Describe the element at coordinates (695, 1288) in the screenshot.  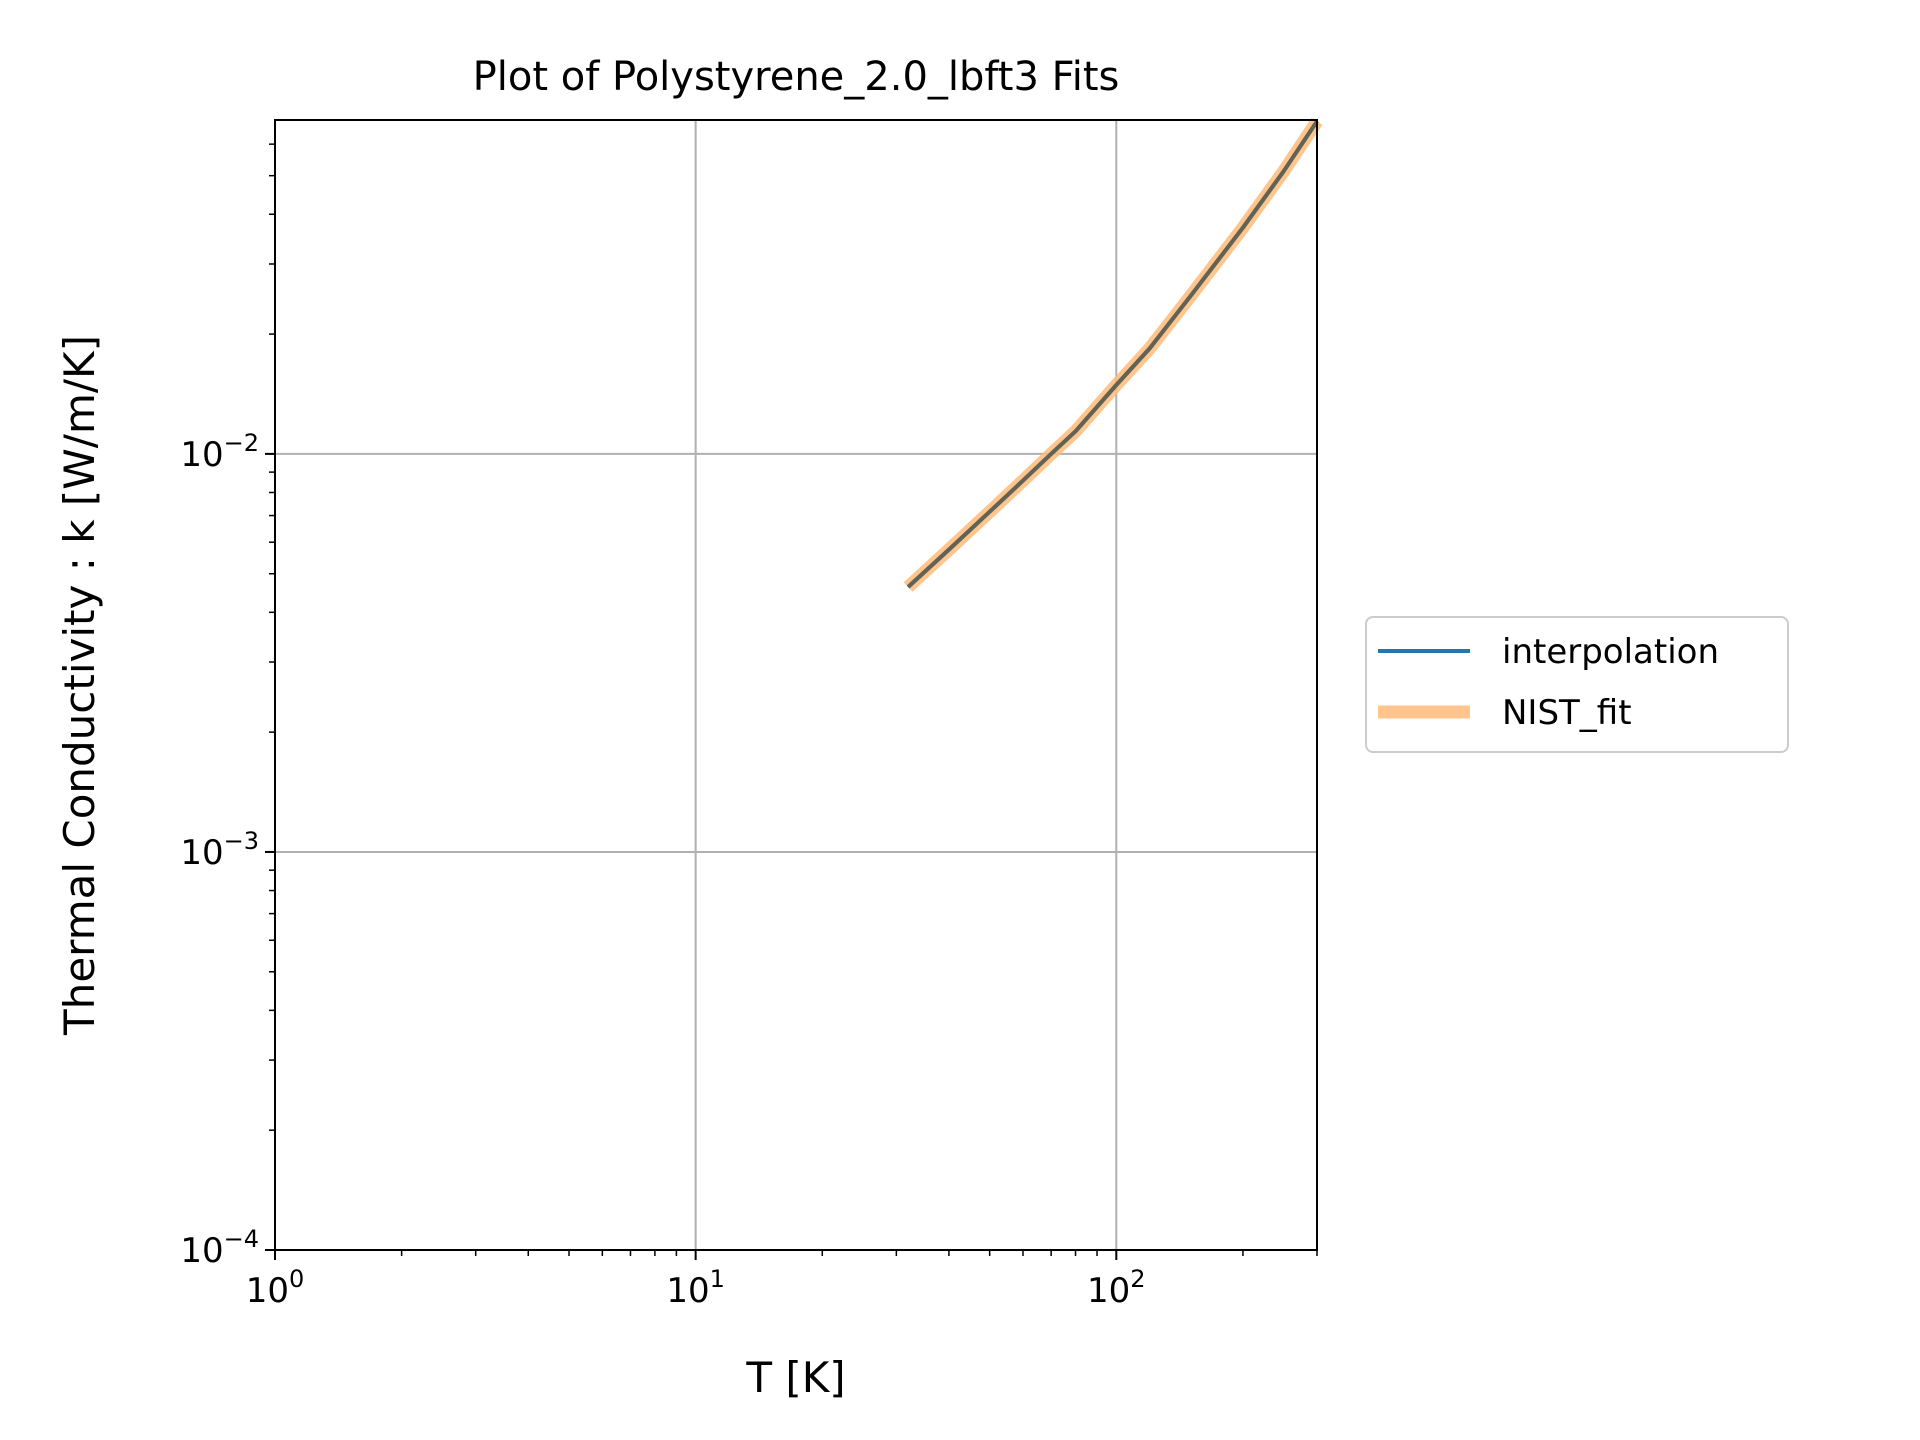
I see `x-tick-label: 10¹` at that location.